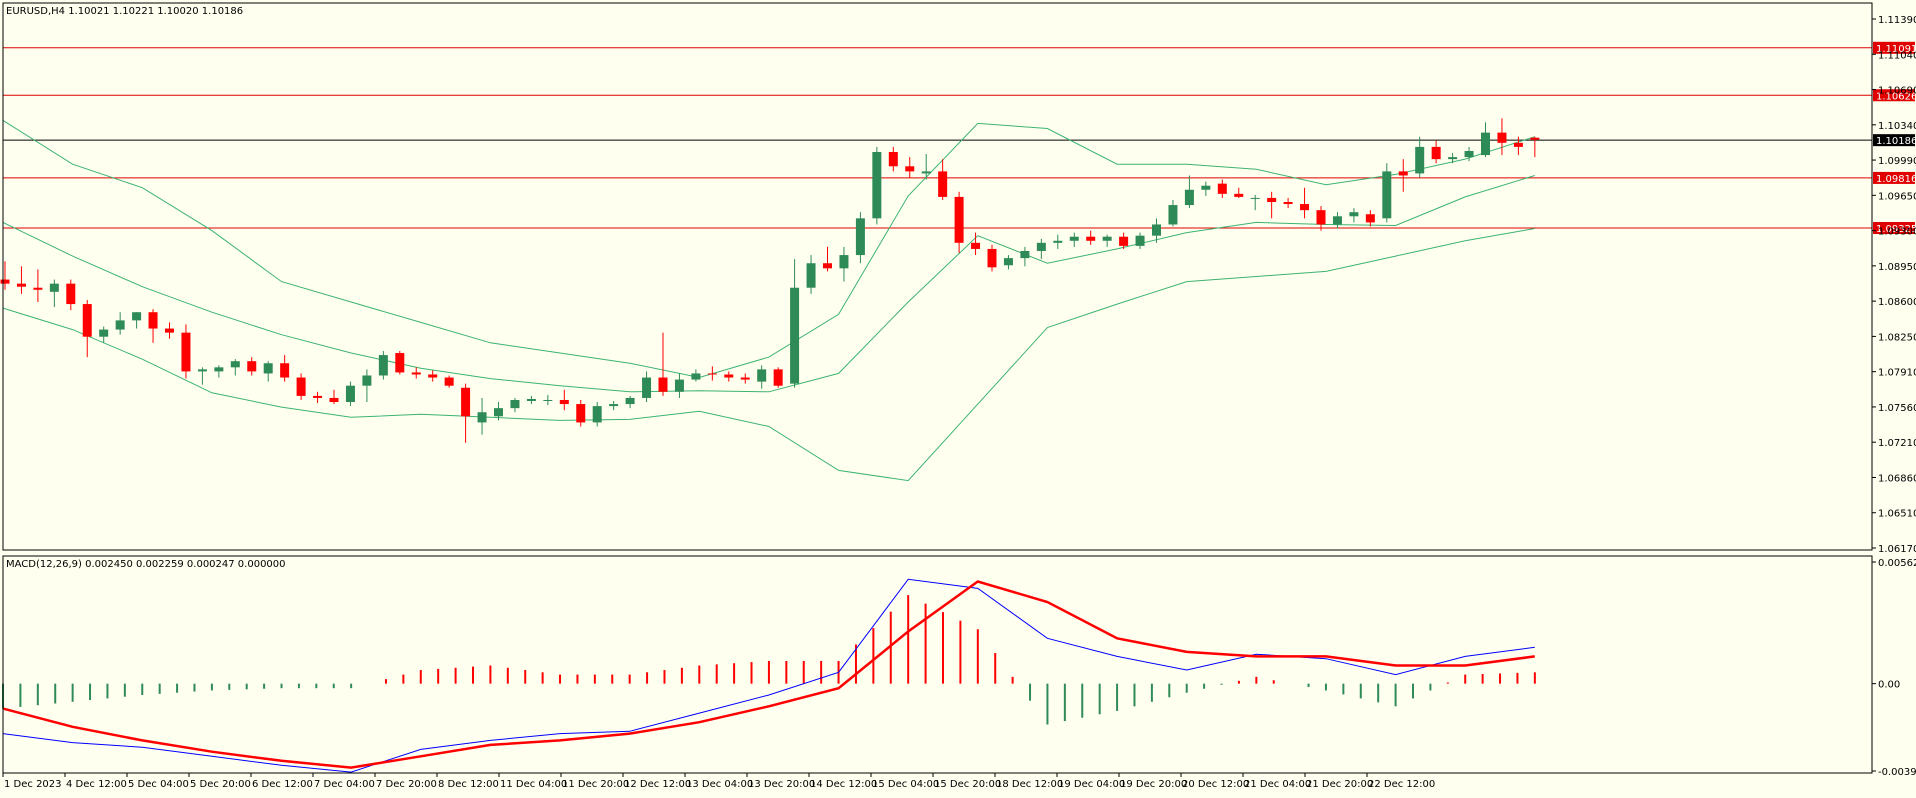 The image size is (1916, 798). Describe the element at coordinates (1215, 784) in the screenshot. I see `time-tick-label: 20 Dec 12:00` at that location.